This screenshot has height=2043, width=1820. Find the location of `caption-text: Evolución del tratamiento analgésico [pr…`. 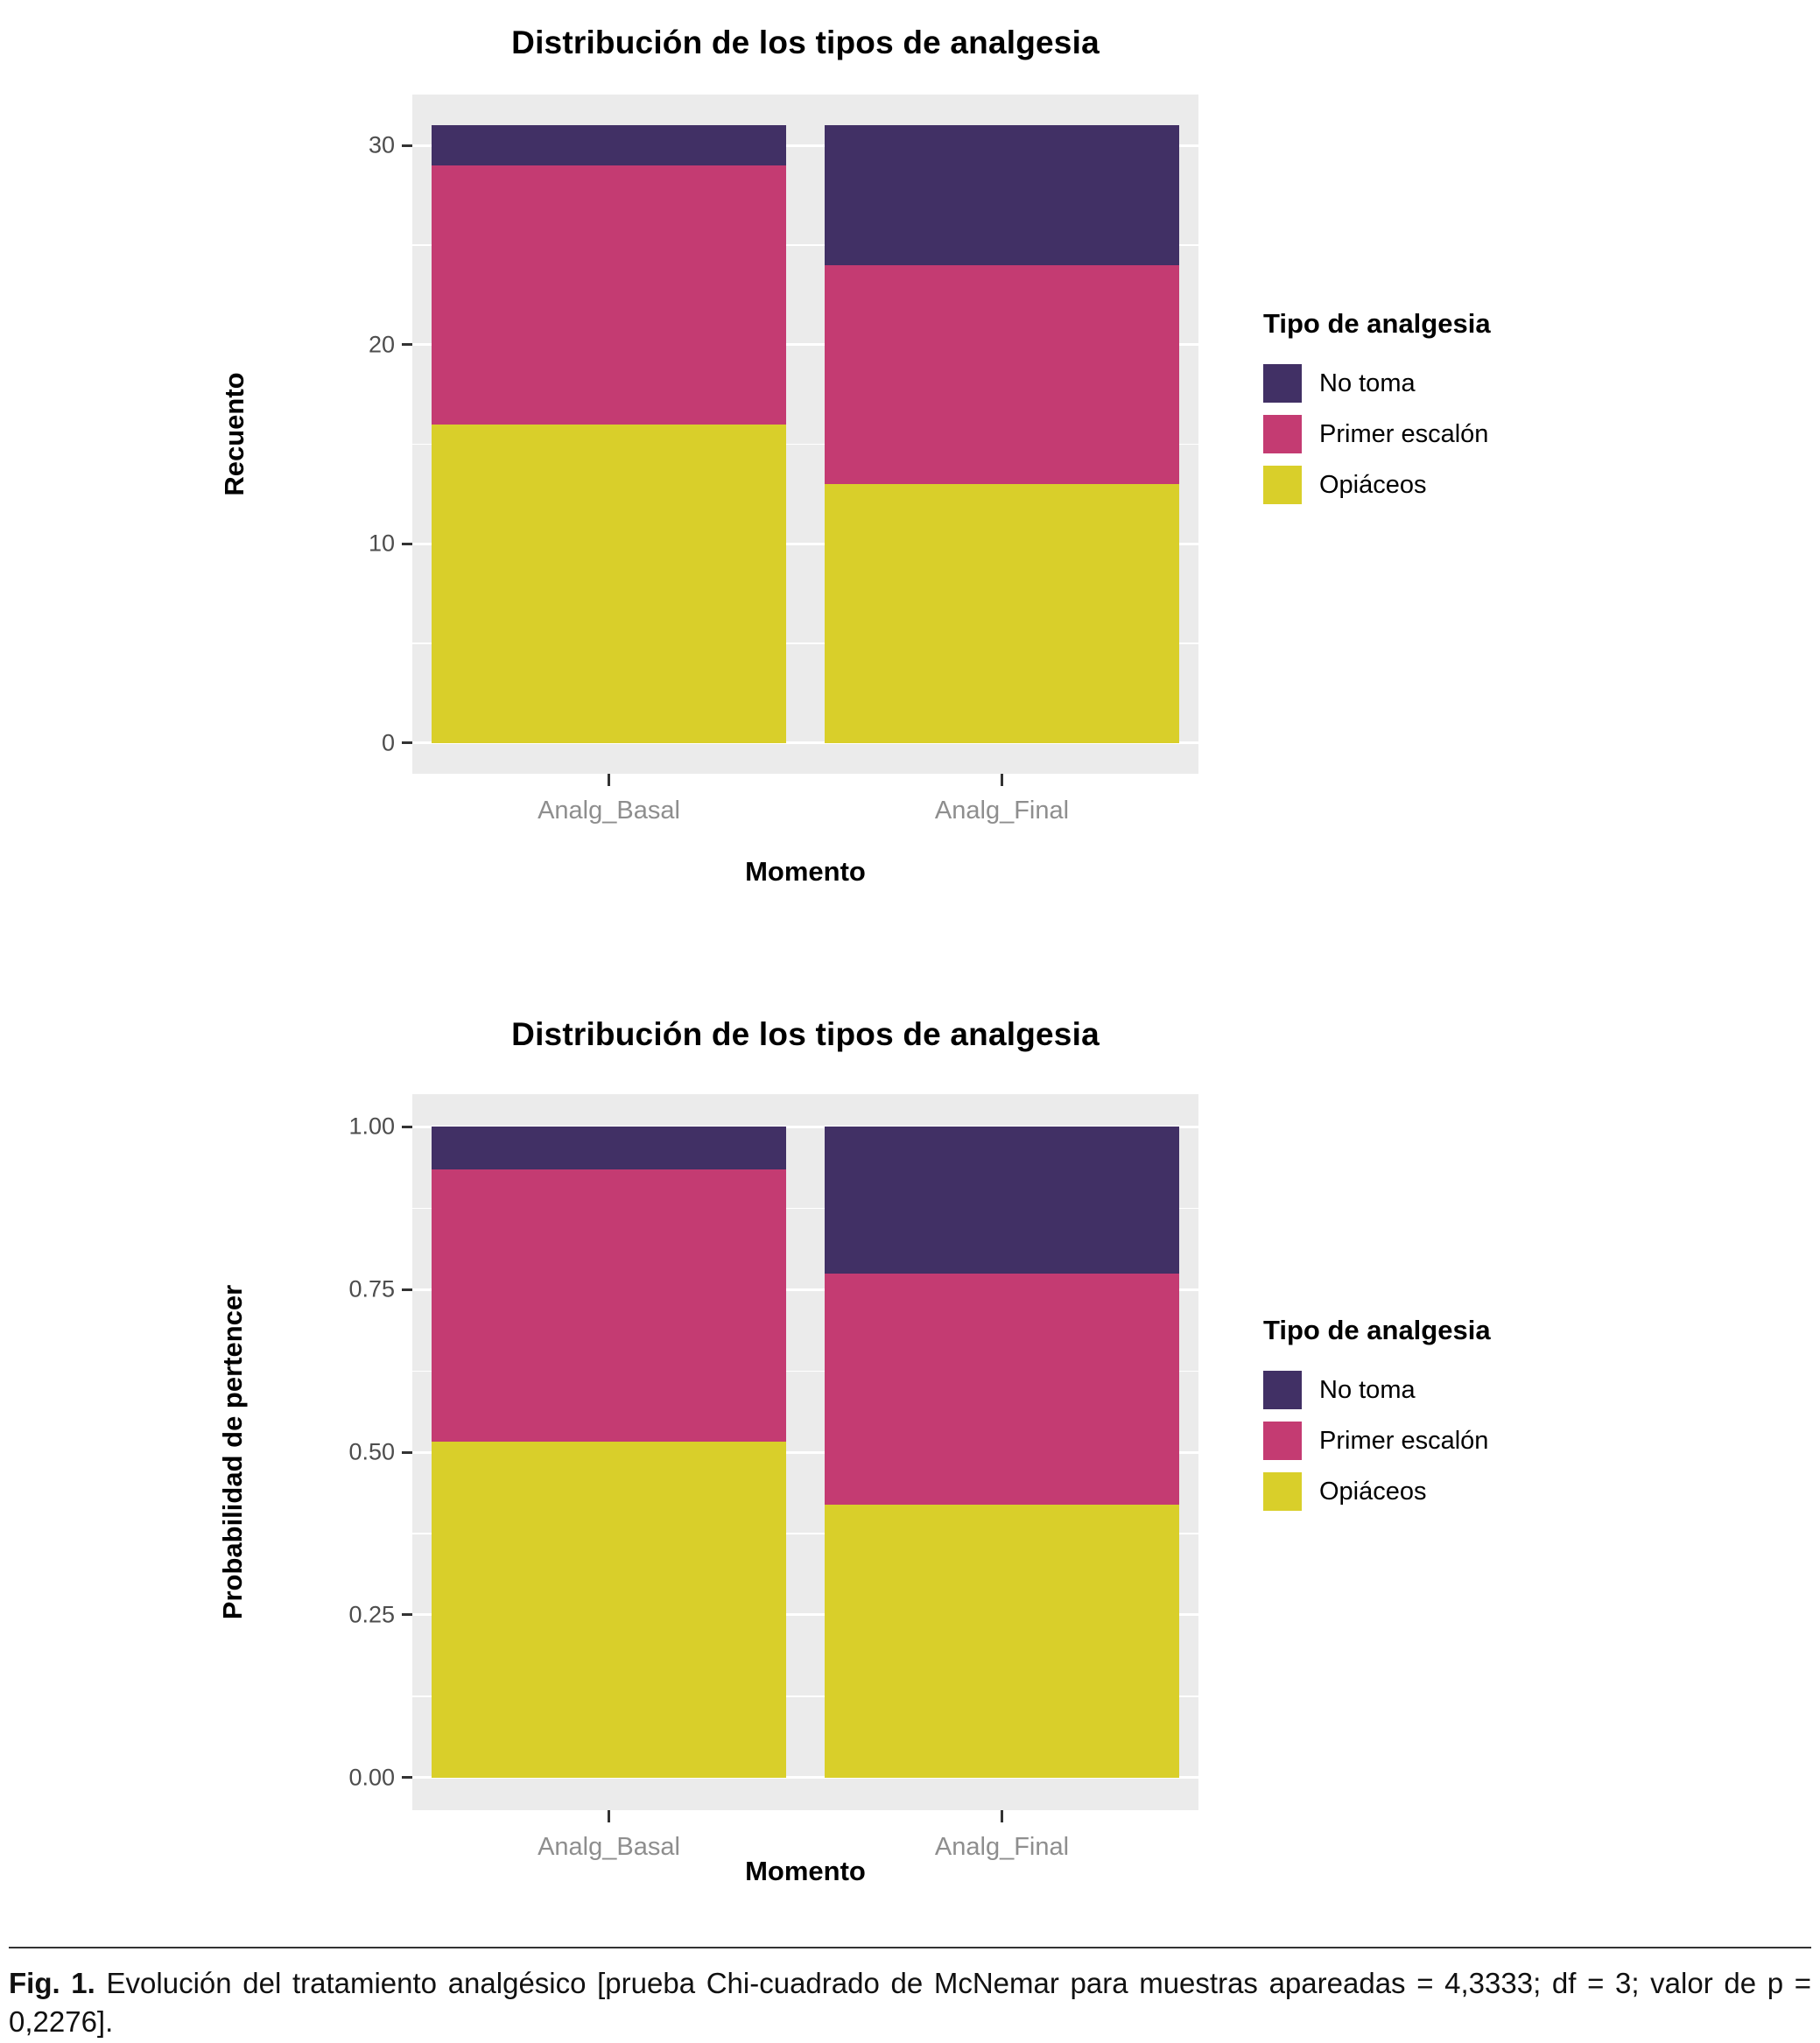

caption-text: Evolución del tratamiento analgésico [pr… is located at coordinates (910, 2003).